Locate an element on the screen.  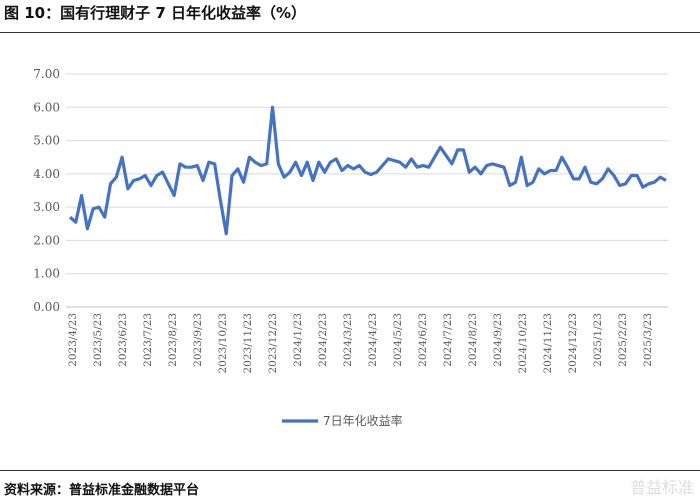
x-tick-label: 2023/8/23 is located at coordinates (173, 340).